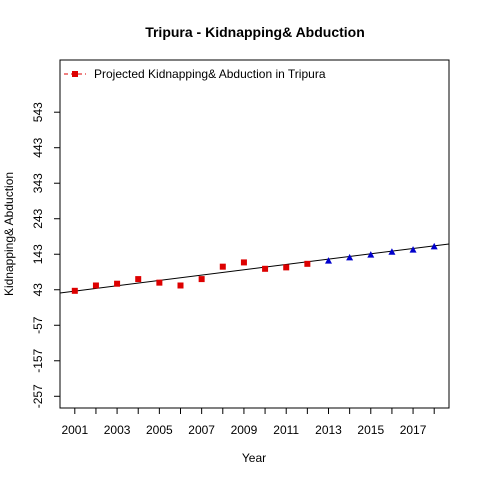  I want to click on x-tick-label: 2015, so click(370, 430).